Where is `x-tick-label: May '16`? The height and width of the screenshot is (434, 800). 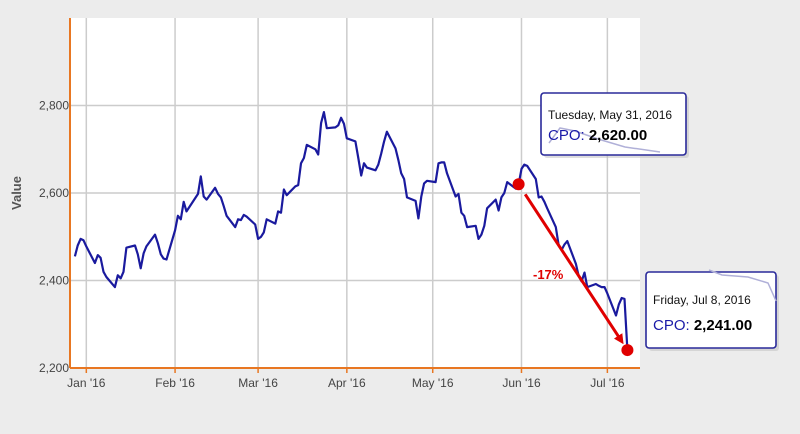
x-tick-label: May '16 is located at coordinates (433, 383).